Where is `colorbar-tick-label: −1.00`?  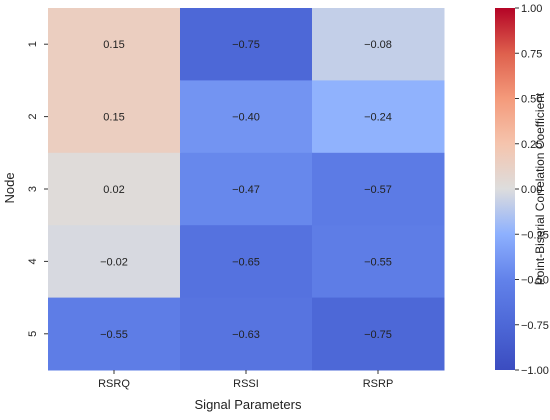 colorbar-tick-label: −1.00 is located at coordinates (535, 371).